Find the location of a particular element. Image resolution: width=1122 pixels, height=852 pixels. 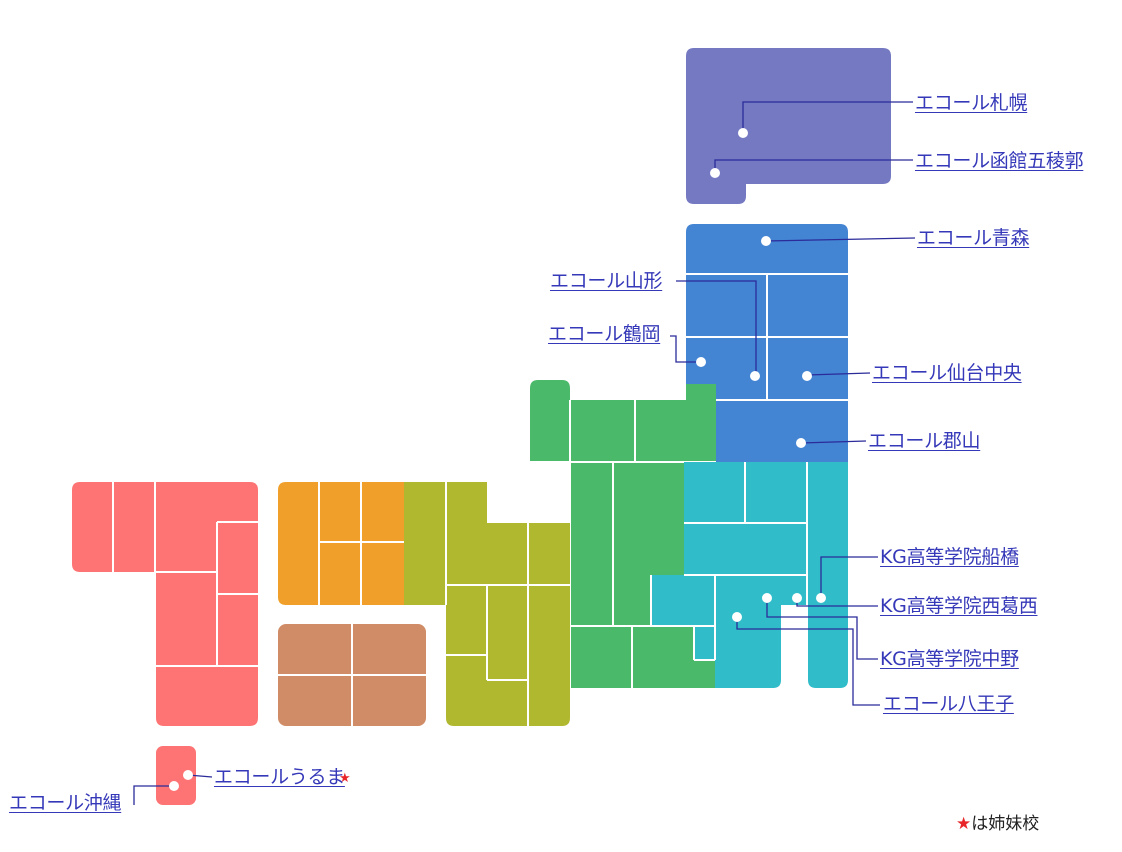

kyushu-borders is located at coordinates (185, 574).